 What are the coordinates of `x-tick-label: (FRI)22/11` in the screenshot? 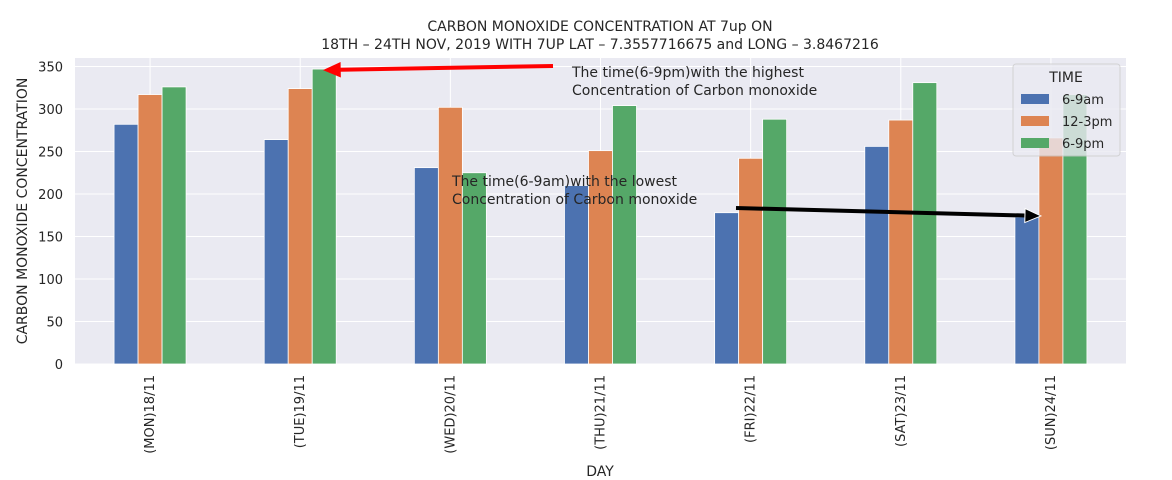 It's located at (751, 409).